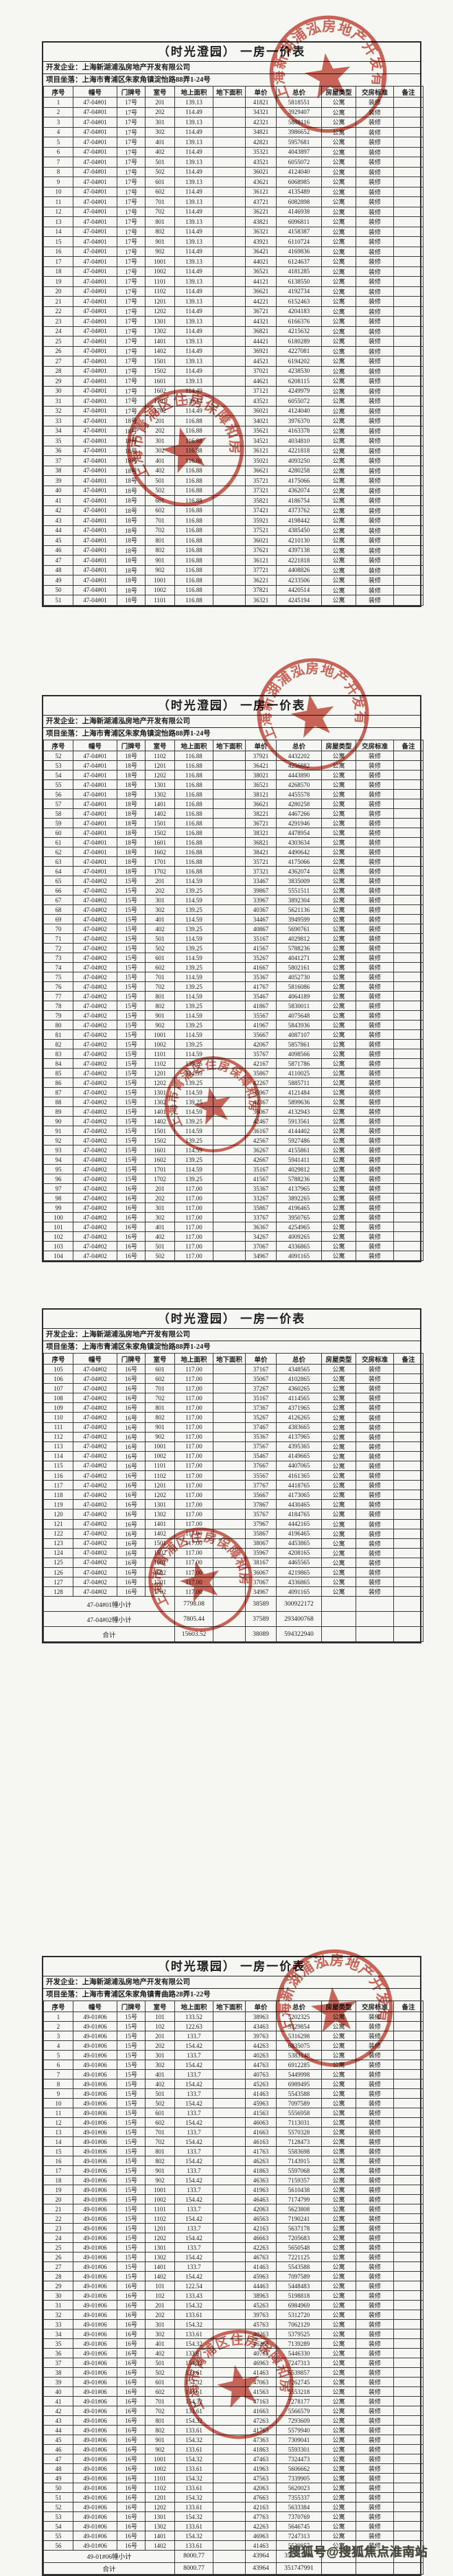 This screenshot has height=2576, width=453. Describe the element at coordinates (160, 361) in the screenshot. I see `cell: 1501` at that location.